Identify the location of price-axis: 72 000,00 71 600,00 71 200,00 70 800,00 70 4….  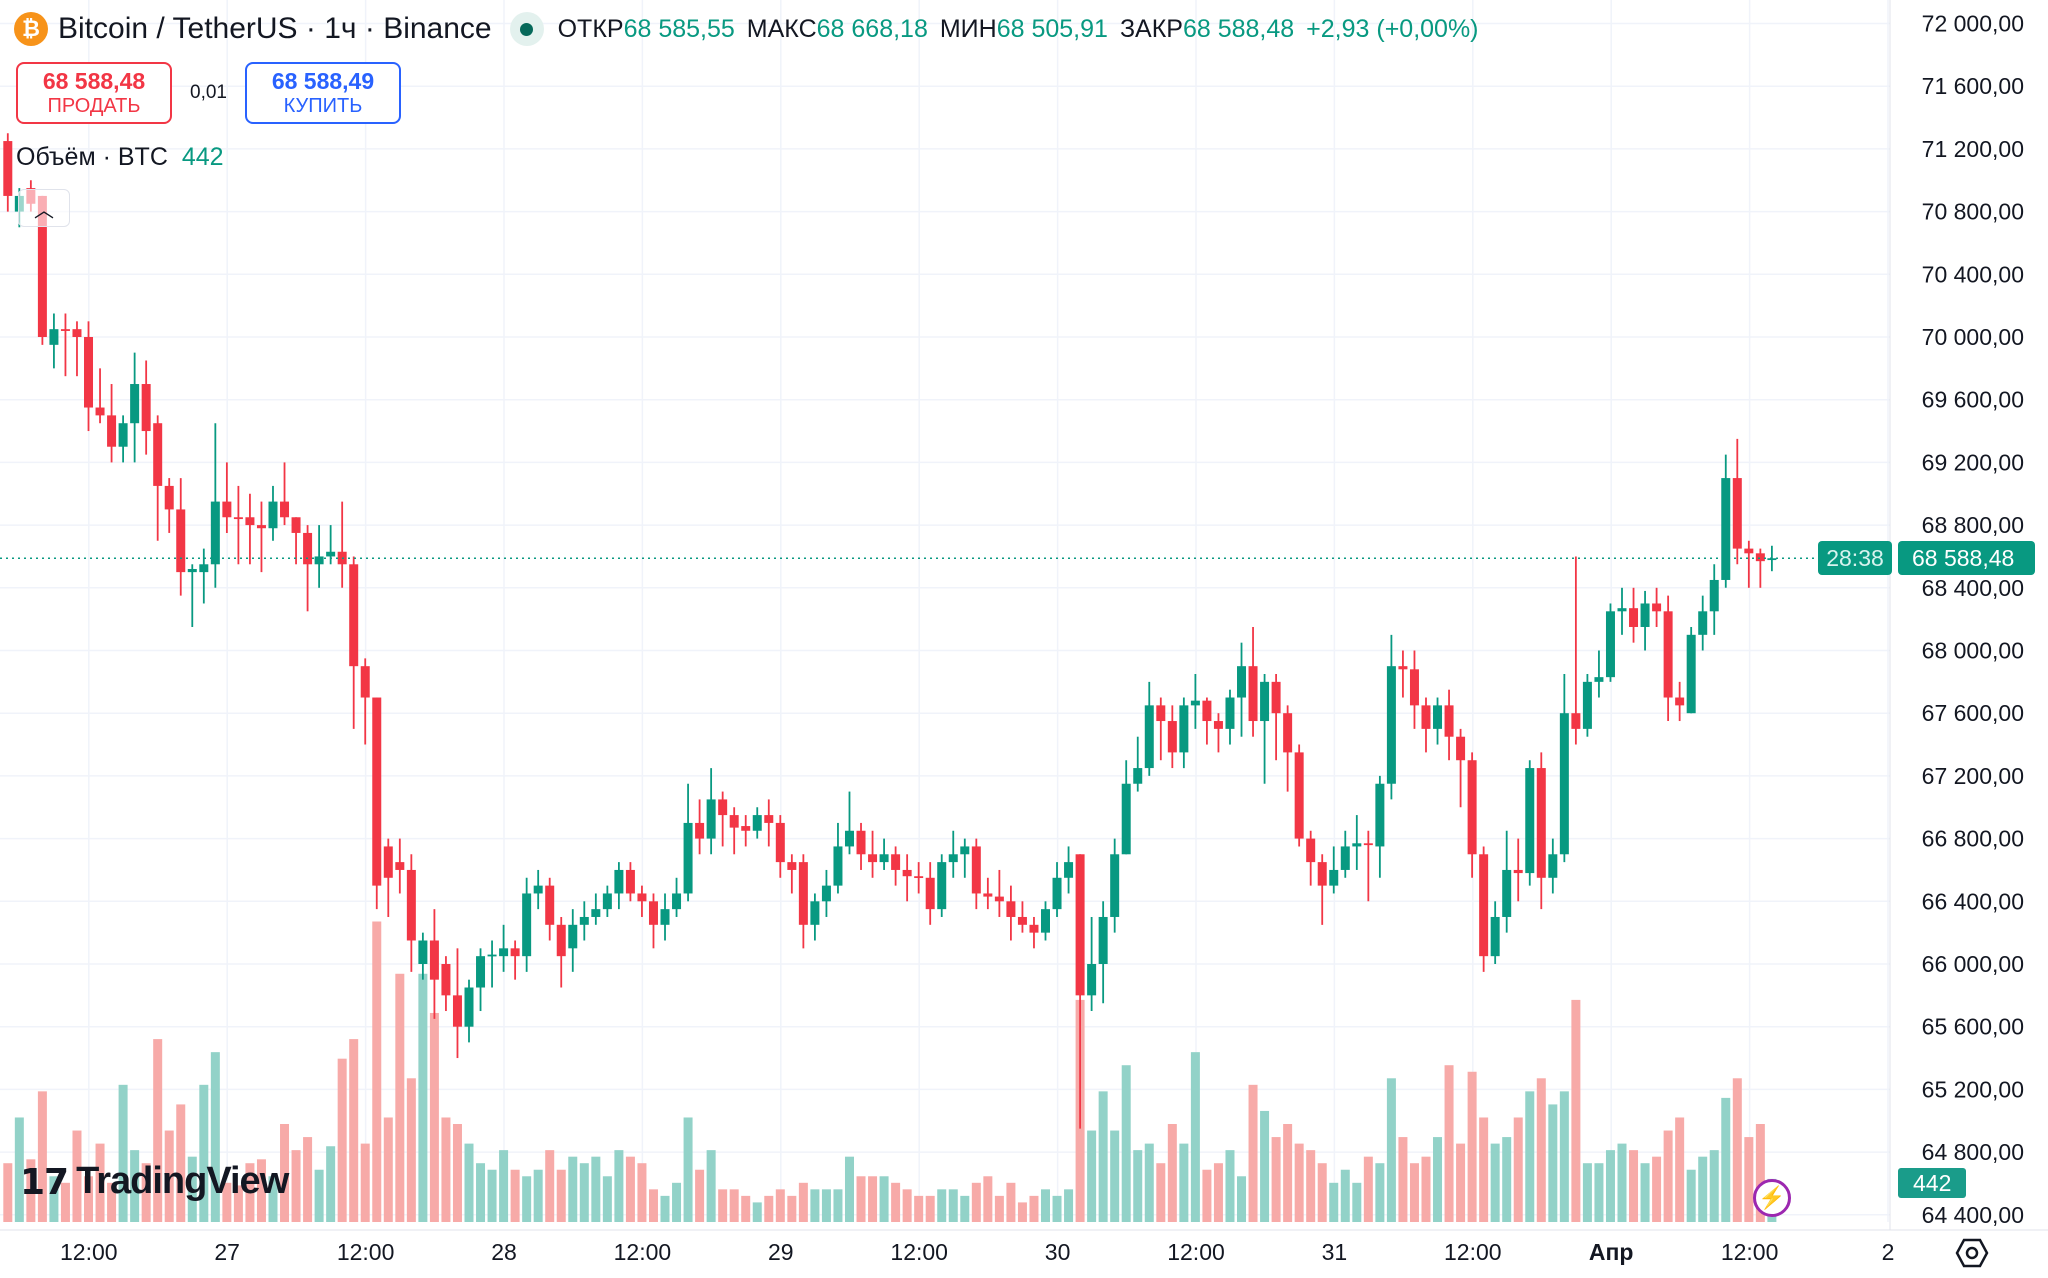
(1973, 619).